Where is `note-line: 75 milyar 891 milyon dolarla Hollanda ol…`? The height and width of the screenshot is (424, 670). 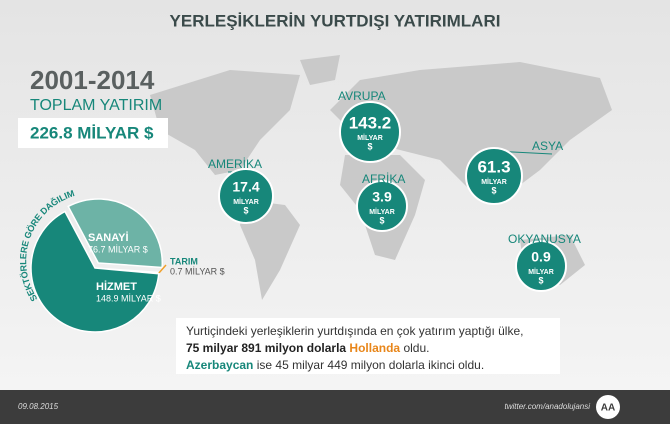 note-line: 75 milyar 891 milyon dolarla Hollanda ol… is located at coordinates (373, 348).